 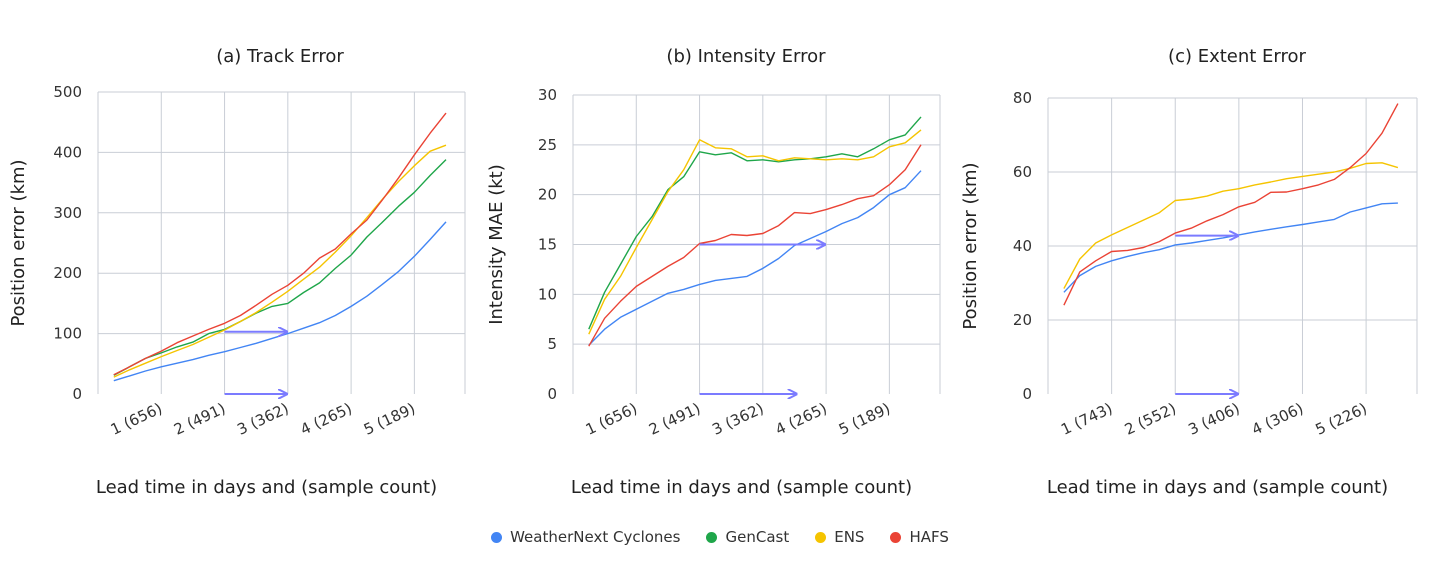 I want to click on y-tick-label: 500, so click(x=67, y=92).